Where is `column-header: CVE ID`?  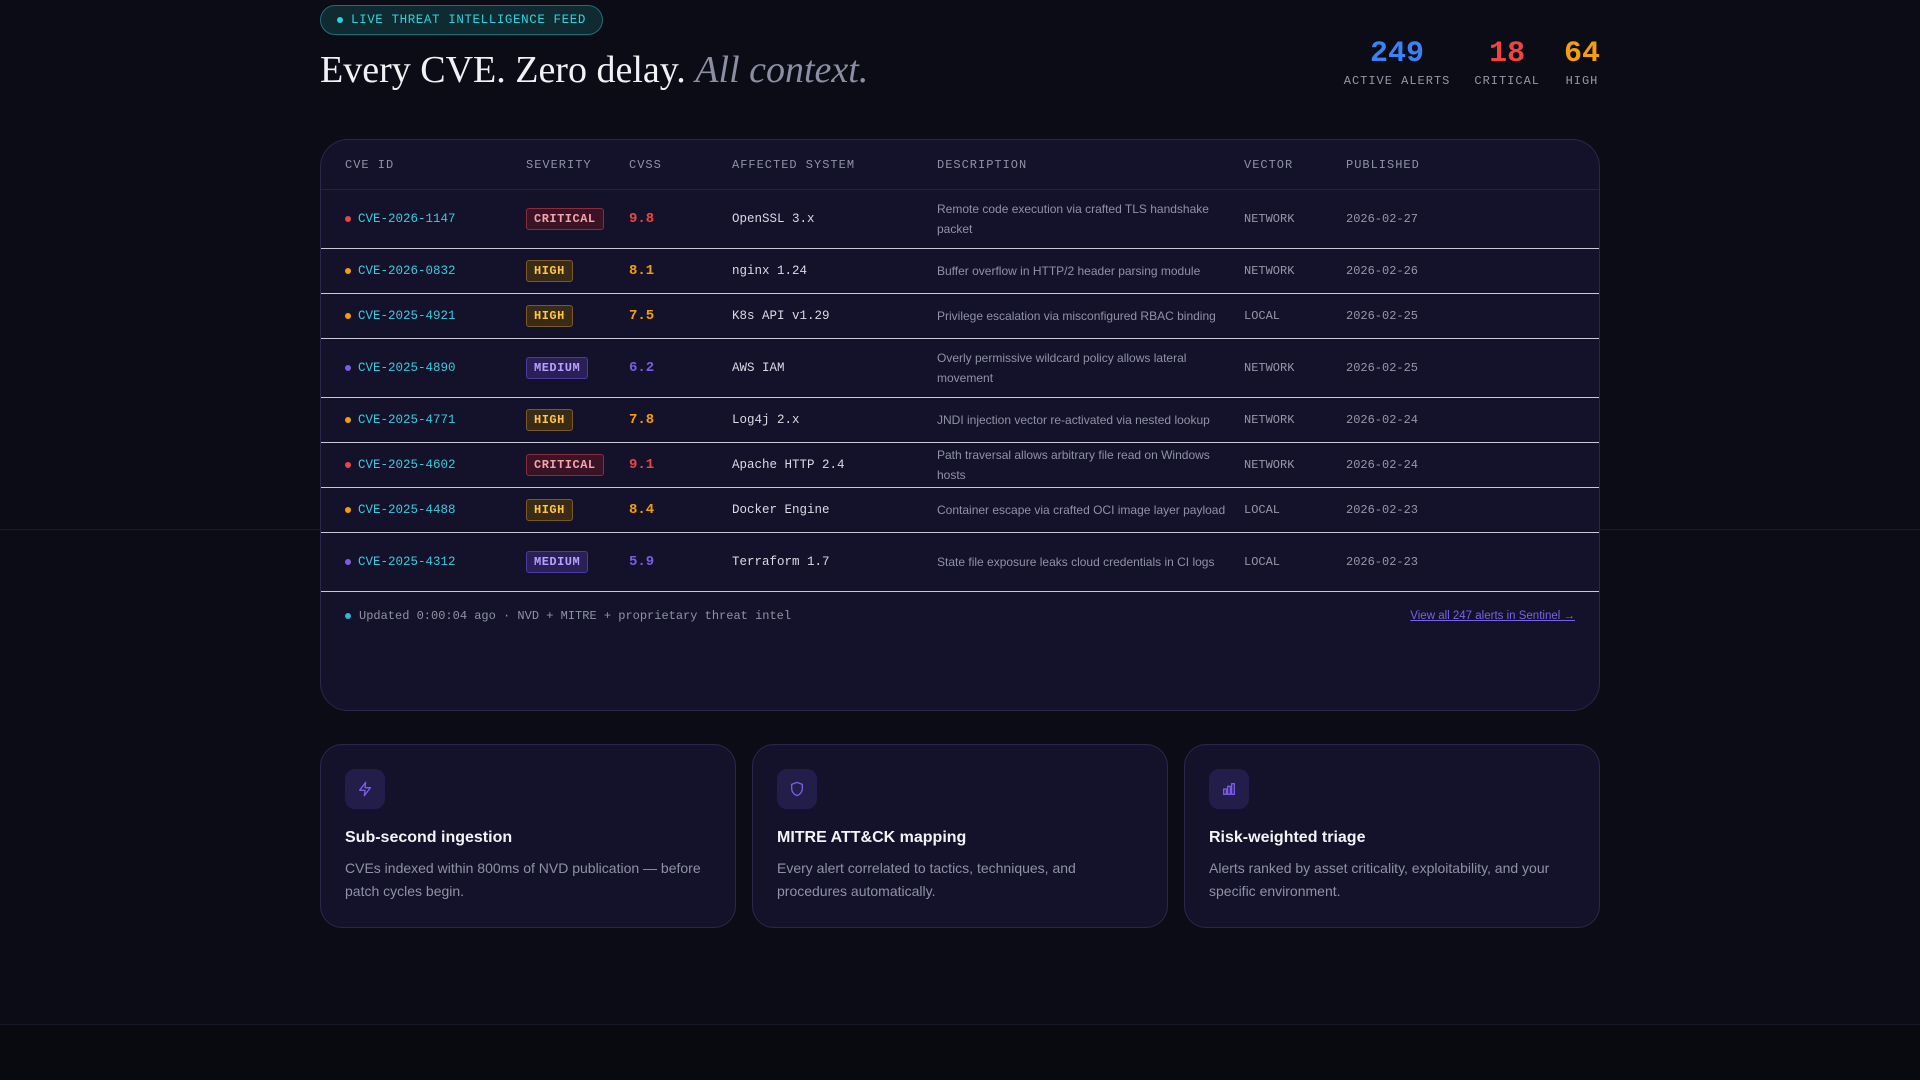
column-header: CVE ID is located at coordinates (370, 164).